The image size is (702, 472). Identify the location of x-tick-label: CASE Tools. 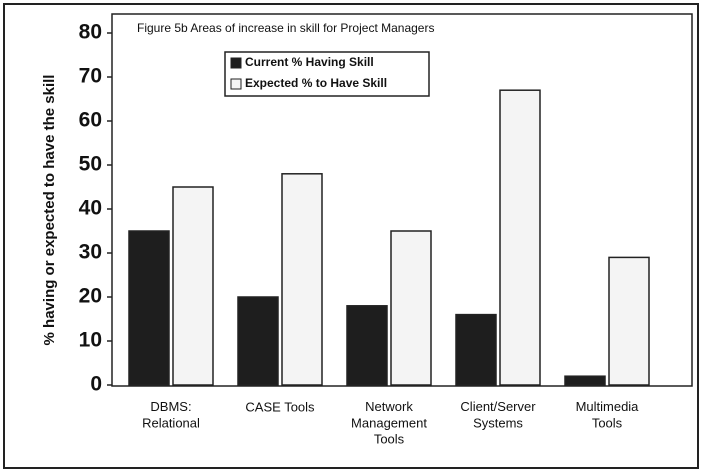
(280, 406).